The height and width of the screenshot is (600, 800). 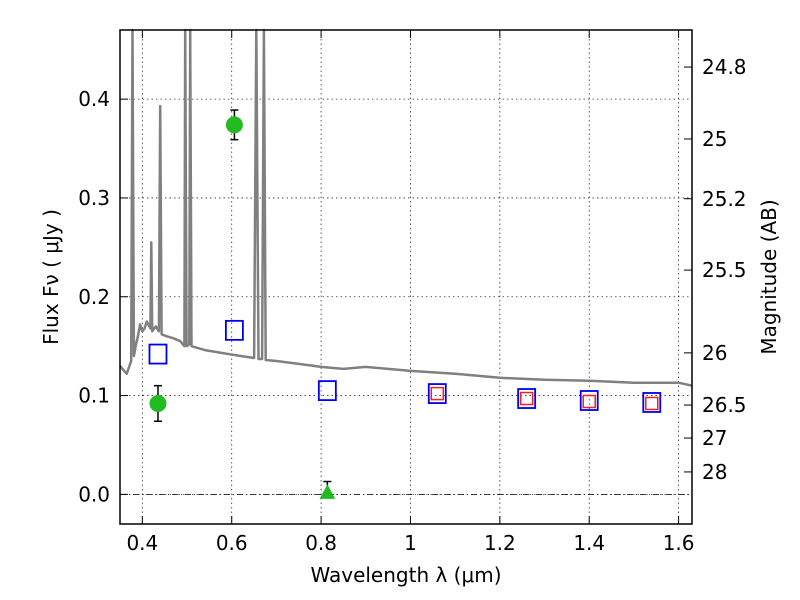 What do you see at coordinates (94, 198) in the screenshot?
I see `y-tick-label: 0.3` at bounding box center [94, 198].